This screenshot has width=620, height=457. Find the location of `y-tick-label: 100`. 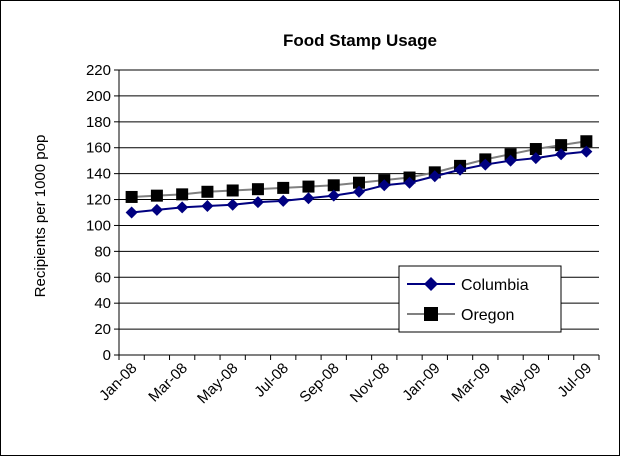

y-tick-label: 100 is located at coordinates (98, 225).